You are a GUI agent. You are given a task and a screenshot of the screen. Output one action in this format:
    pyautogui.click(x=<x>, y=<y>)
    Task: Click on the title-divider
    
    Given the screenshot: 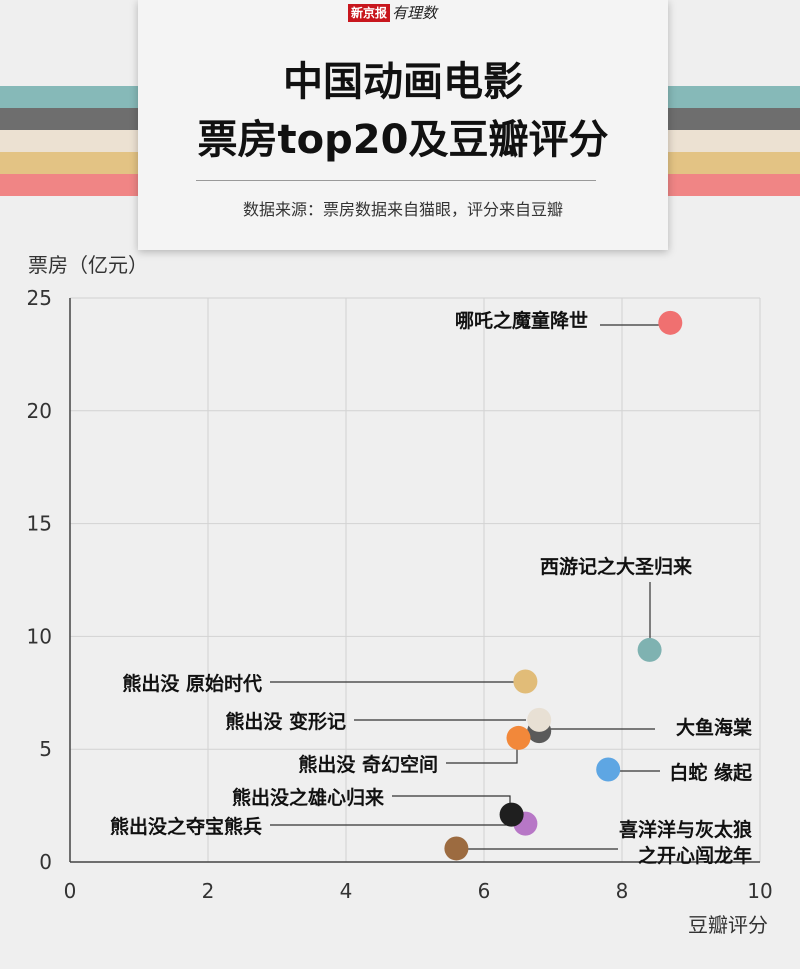 What is the action you would take?
    pyautogui.click(x=396, y=180)
    